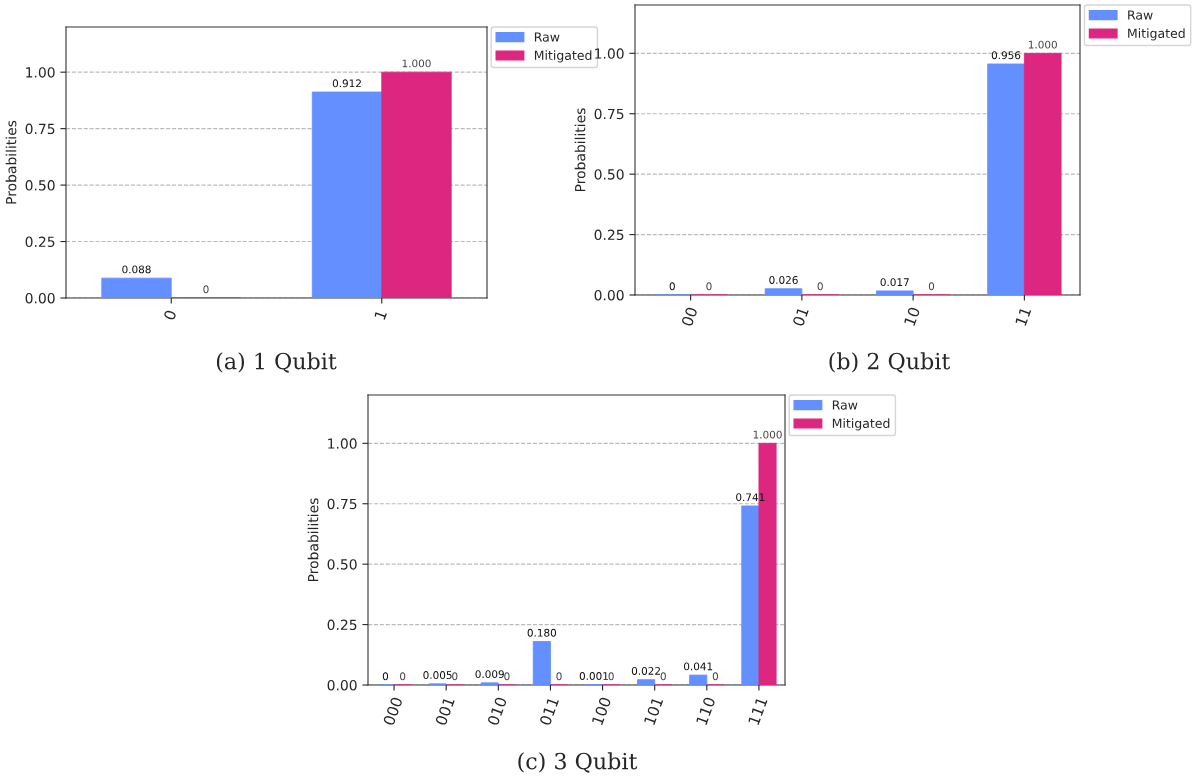 This screenshot has width=1195, height=783. What do you see at coordinates (549, 711) in the screenshot?
I see `x-tick-label: 011` at bounding box center [549, 711].